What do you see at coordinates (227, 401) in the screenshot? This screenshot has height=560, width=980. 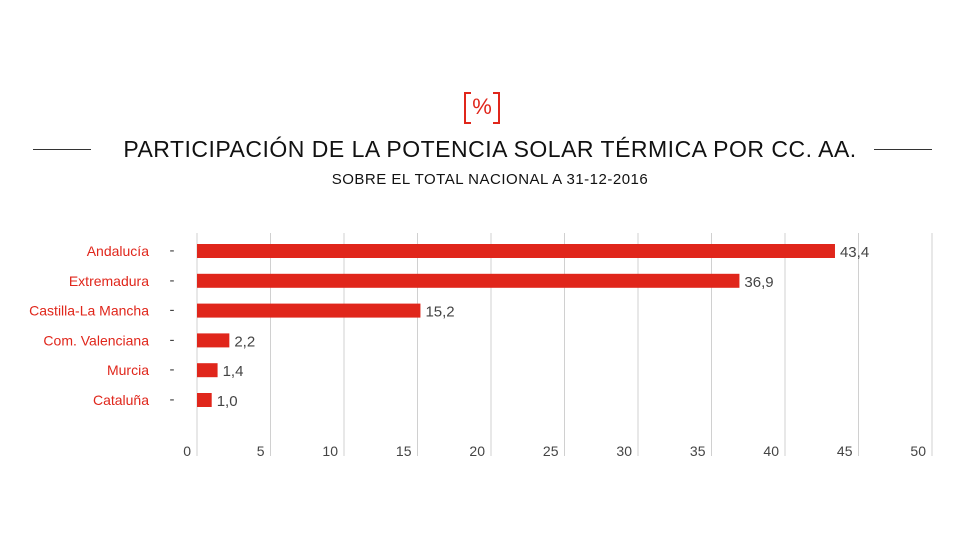 I see `value-label: 1,0` at bounding box center [227, 401].